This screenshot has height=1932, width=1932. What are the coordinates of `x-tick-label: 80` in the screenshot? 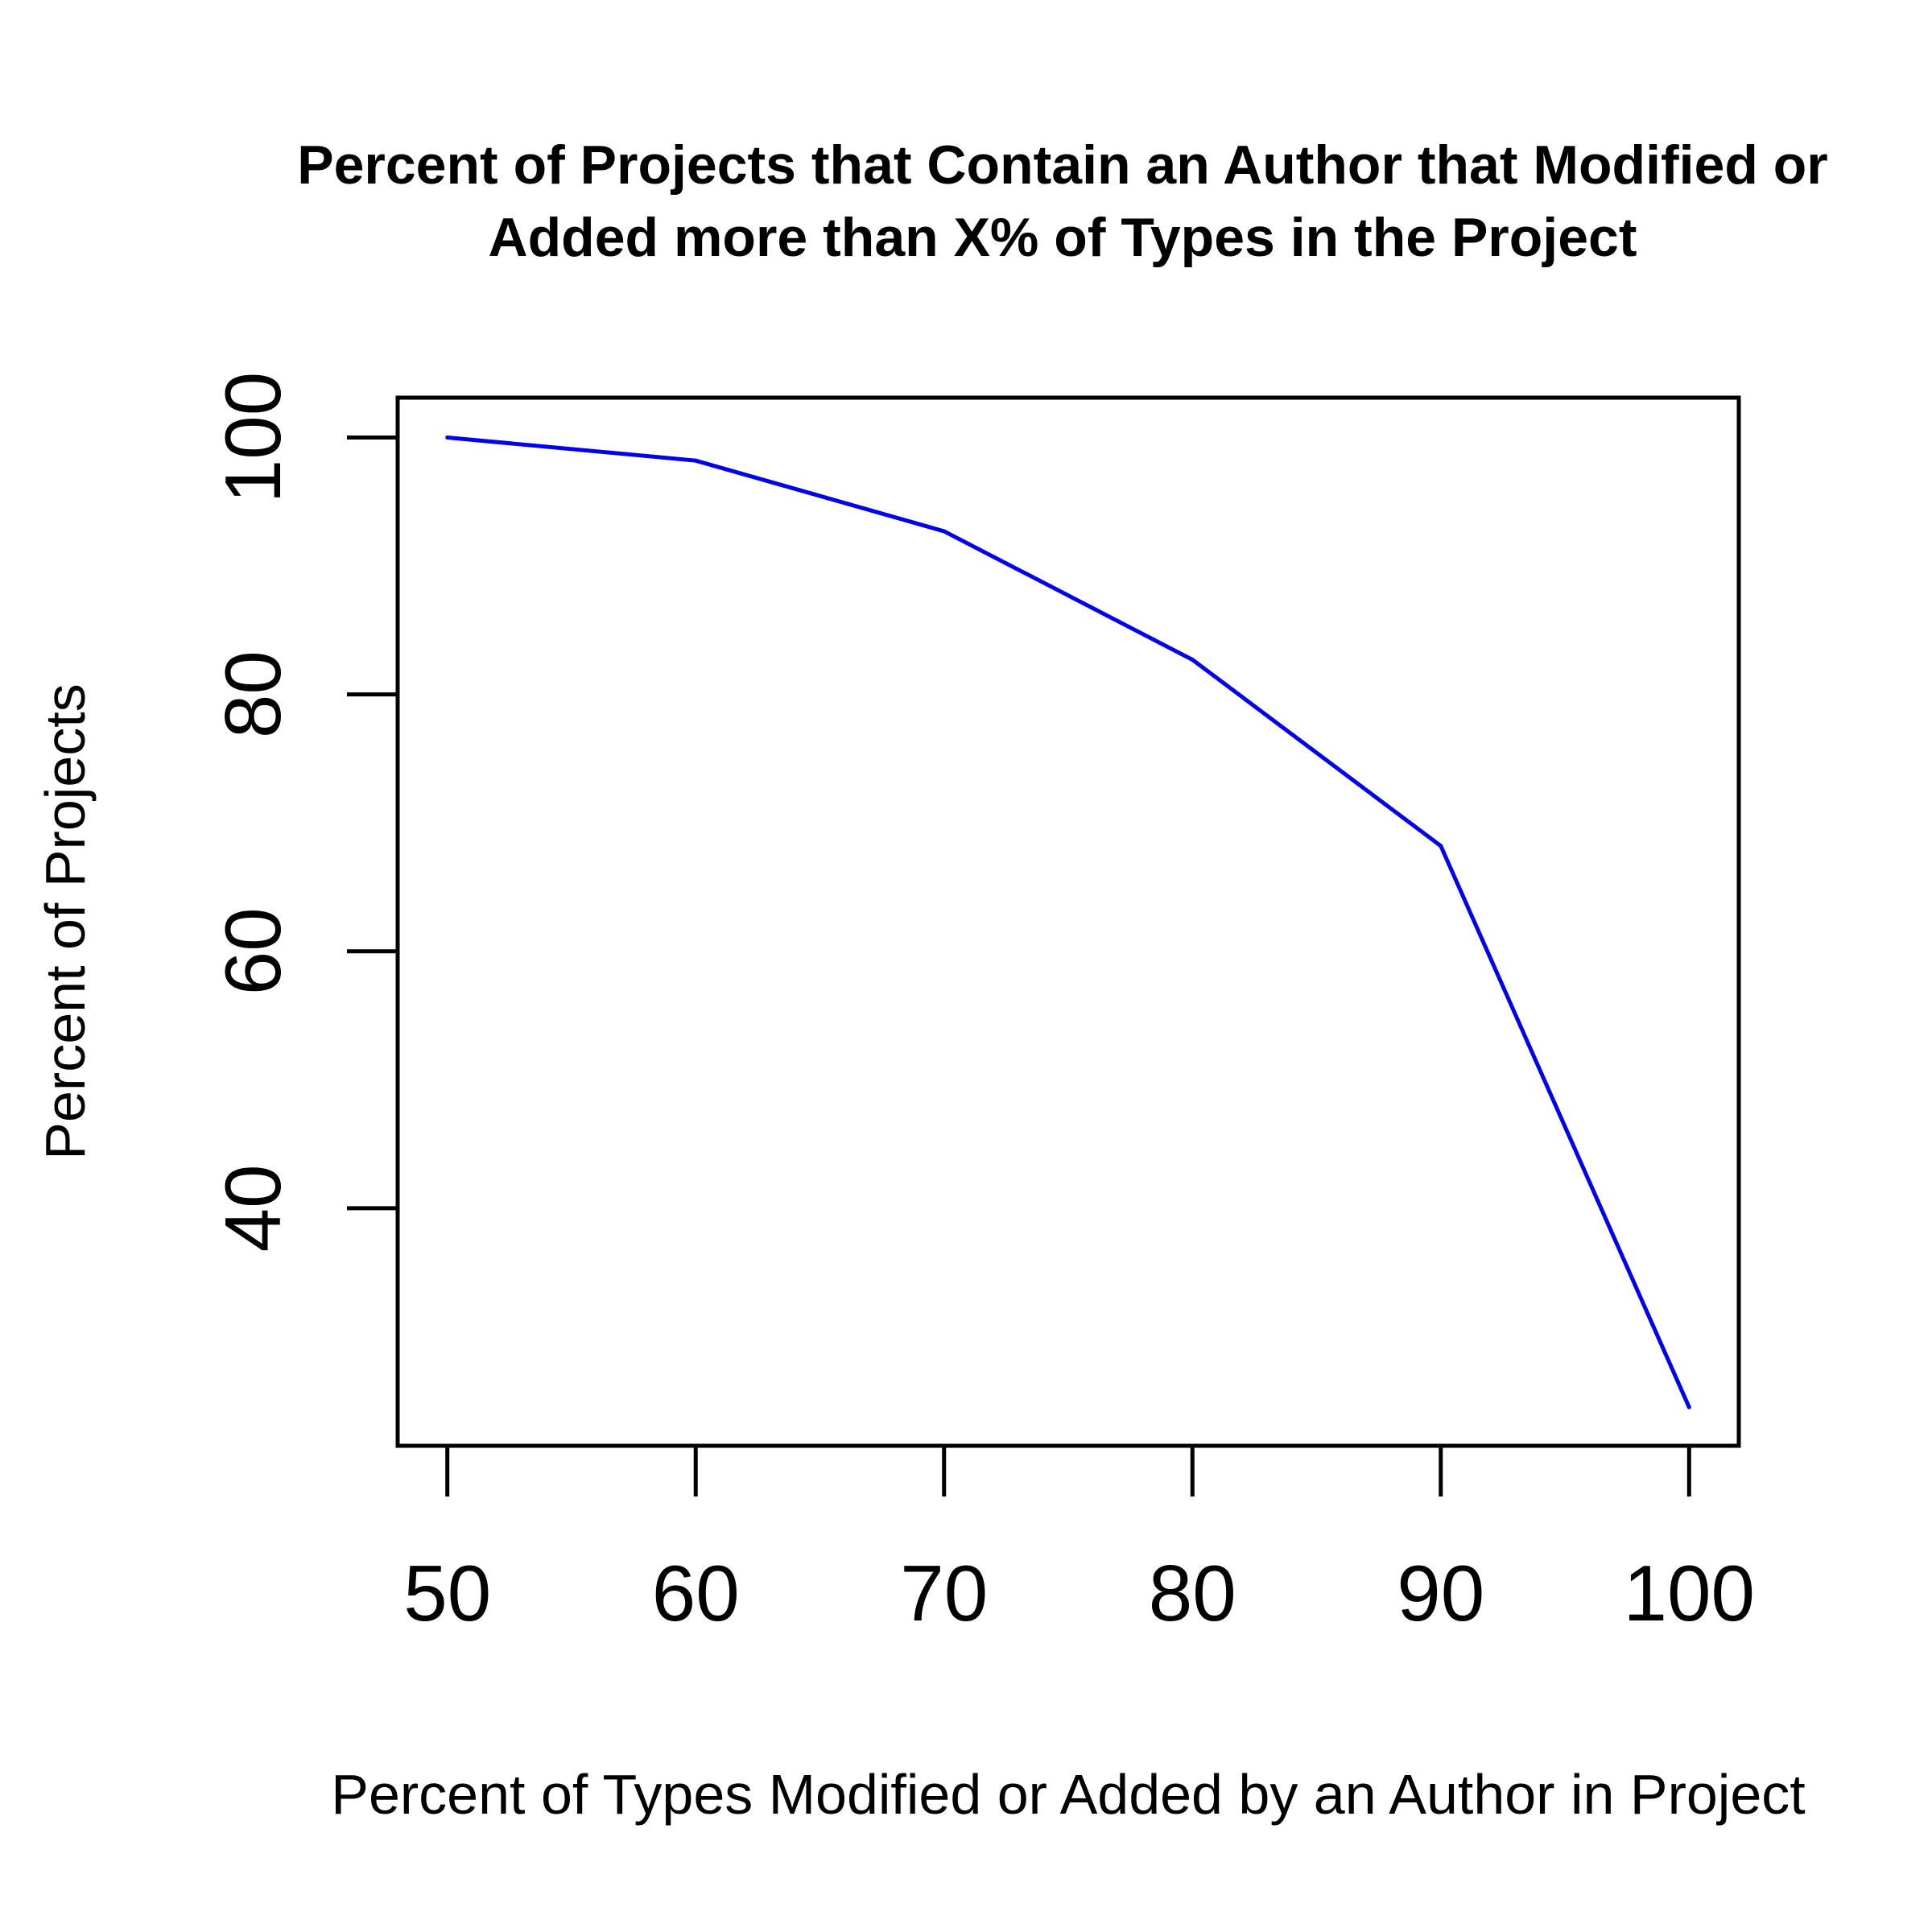 It's located at (1192, 1593).